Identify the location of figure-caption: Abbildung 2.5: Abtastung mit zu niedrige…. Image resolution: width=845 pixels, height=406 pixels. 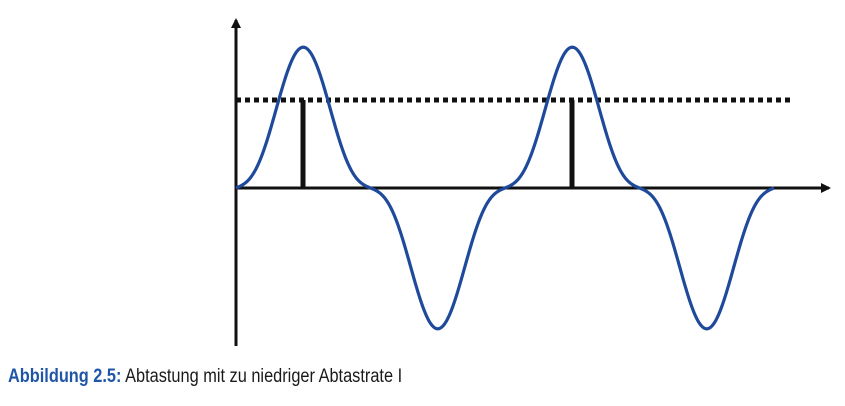
(205, 377).